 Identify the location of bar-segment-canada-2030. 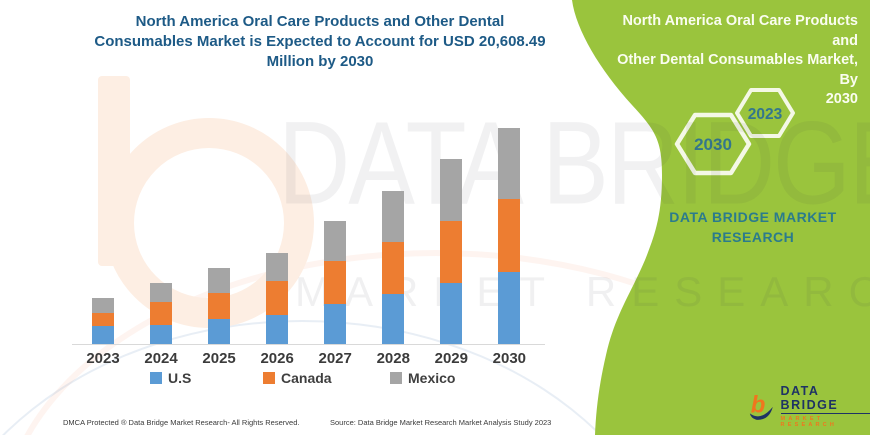
(509, 235).